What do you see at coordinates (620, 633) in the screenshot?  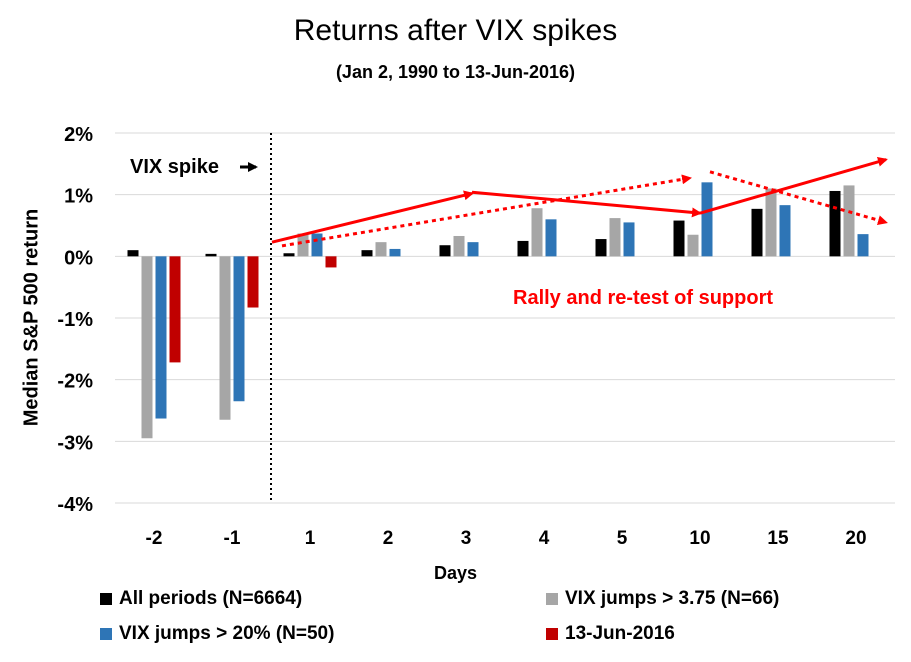 I see `legend-label: 13-Jun-2016` at bounding box center [620, 633].